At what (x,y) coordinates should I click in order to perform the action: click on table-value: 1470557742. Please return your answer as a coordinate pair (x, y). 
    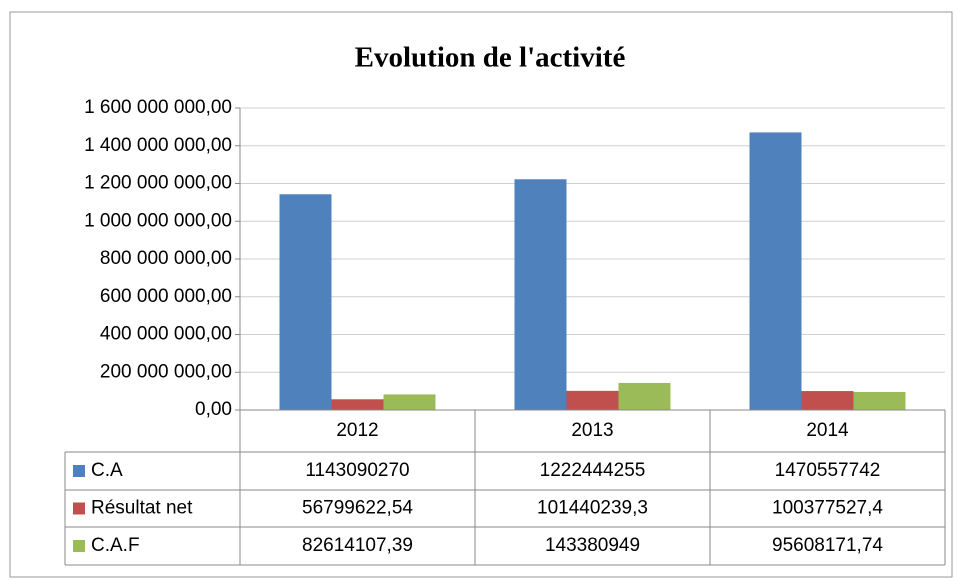
    Looking at the image, I should click on (828, 470).